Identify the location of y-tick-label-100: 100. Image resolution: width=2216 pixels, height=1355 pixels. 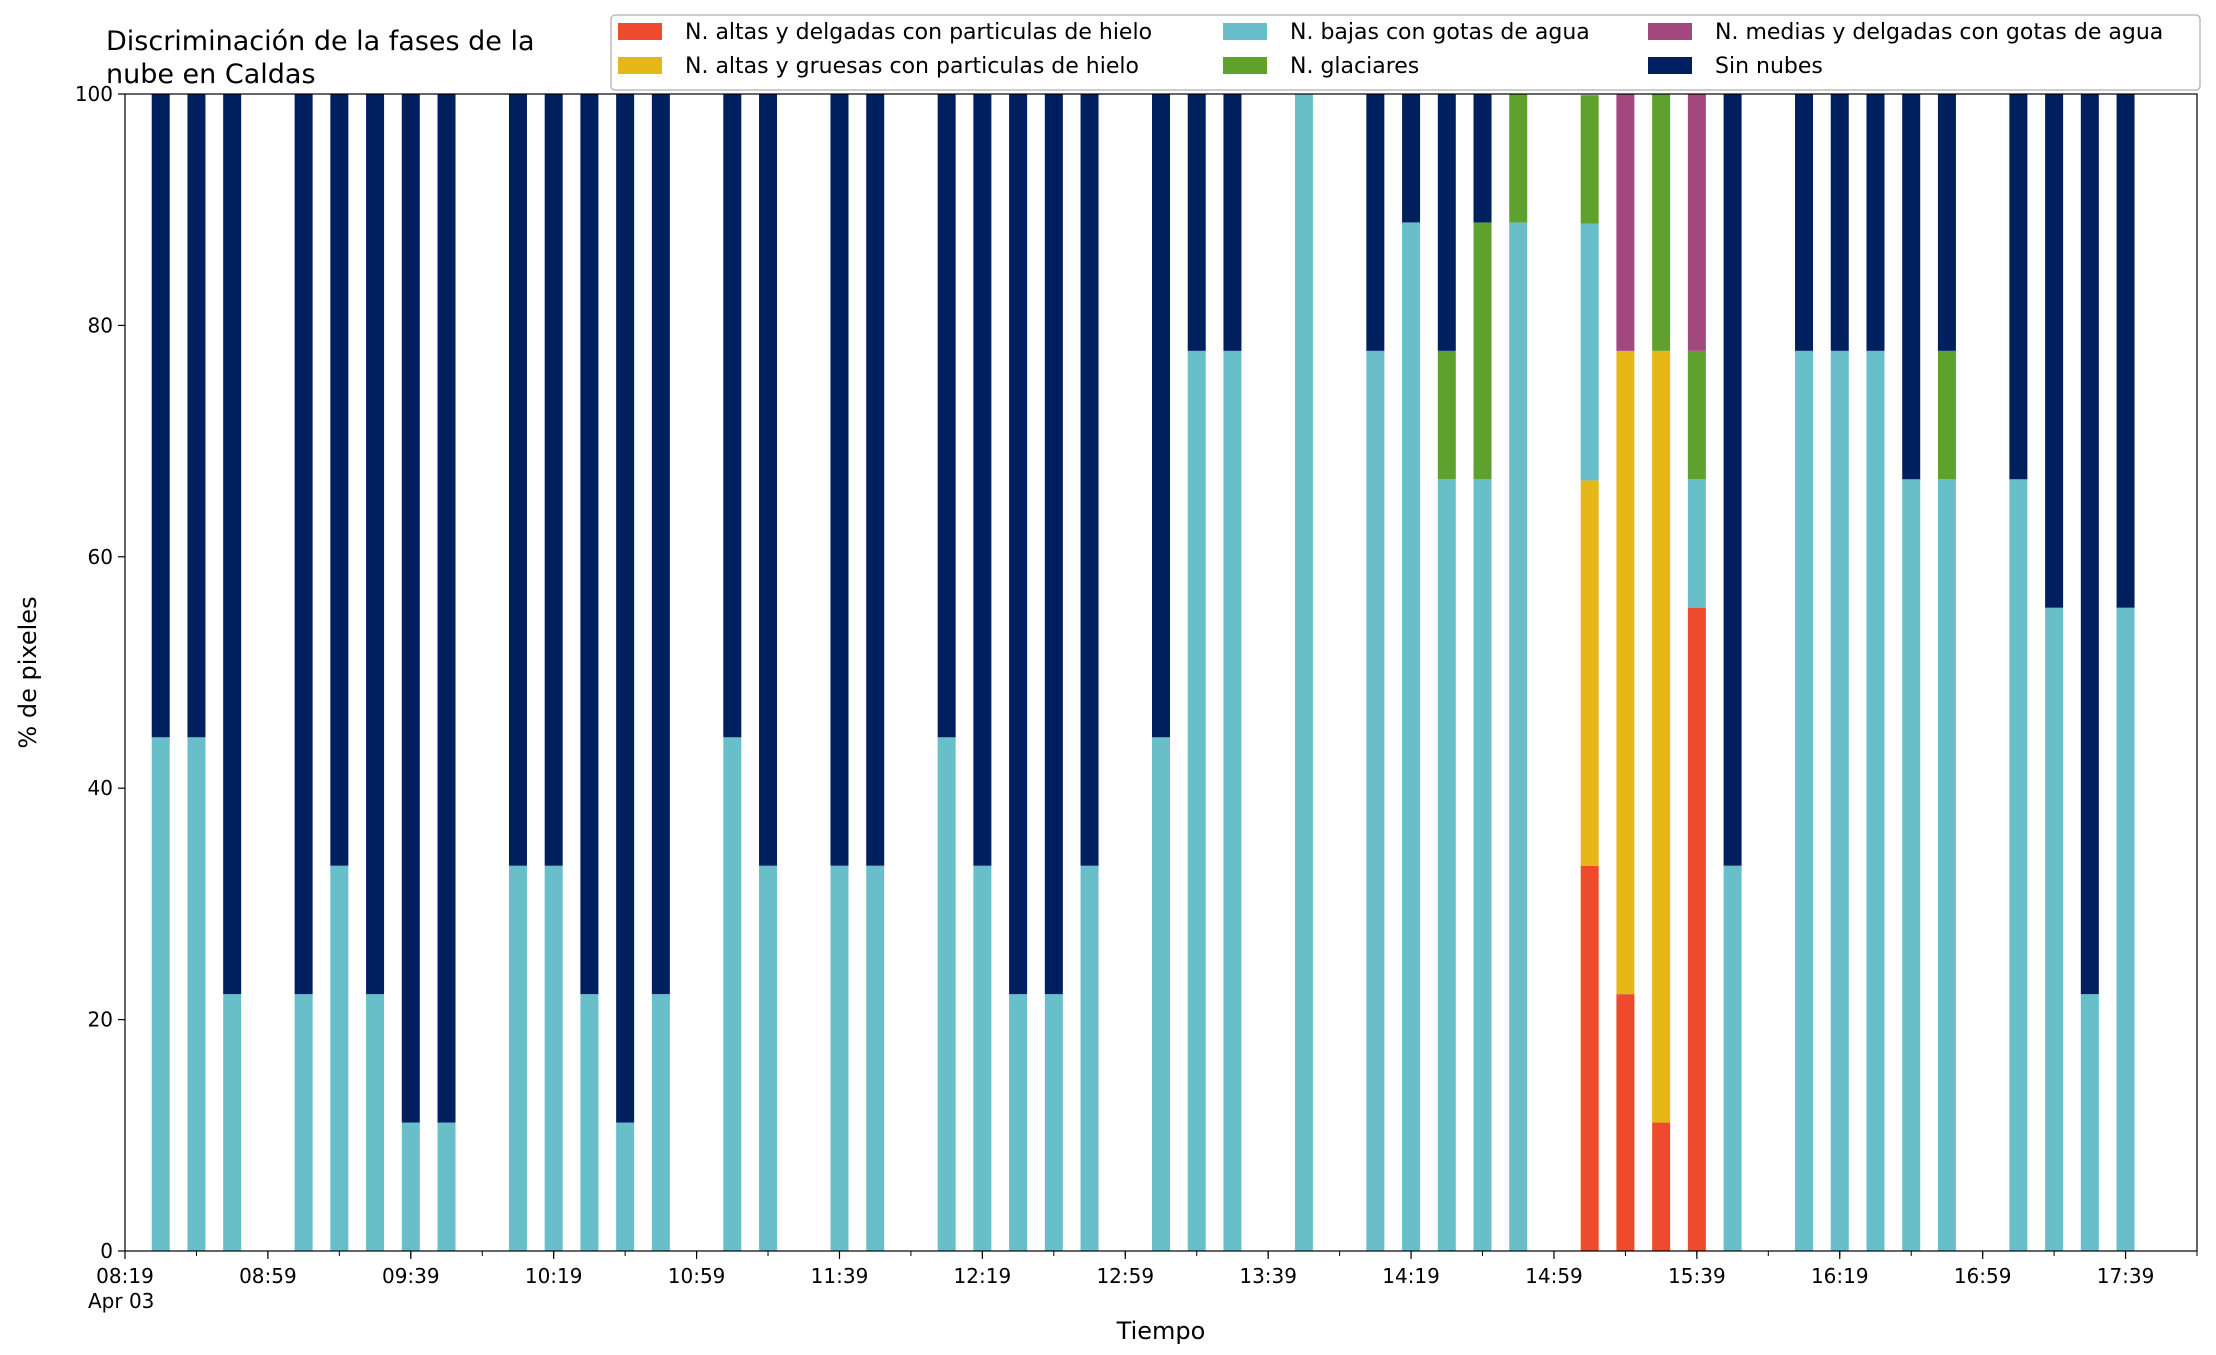
(94, 94).